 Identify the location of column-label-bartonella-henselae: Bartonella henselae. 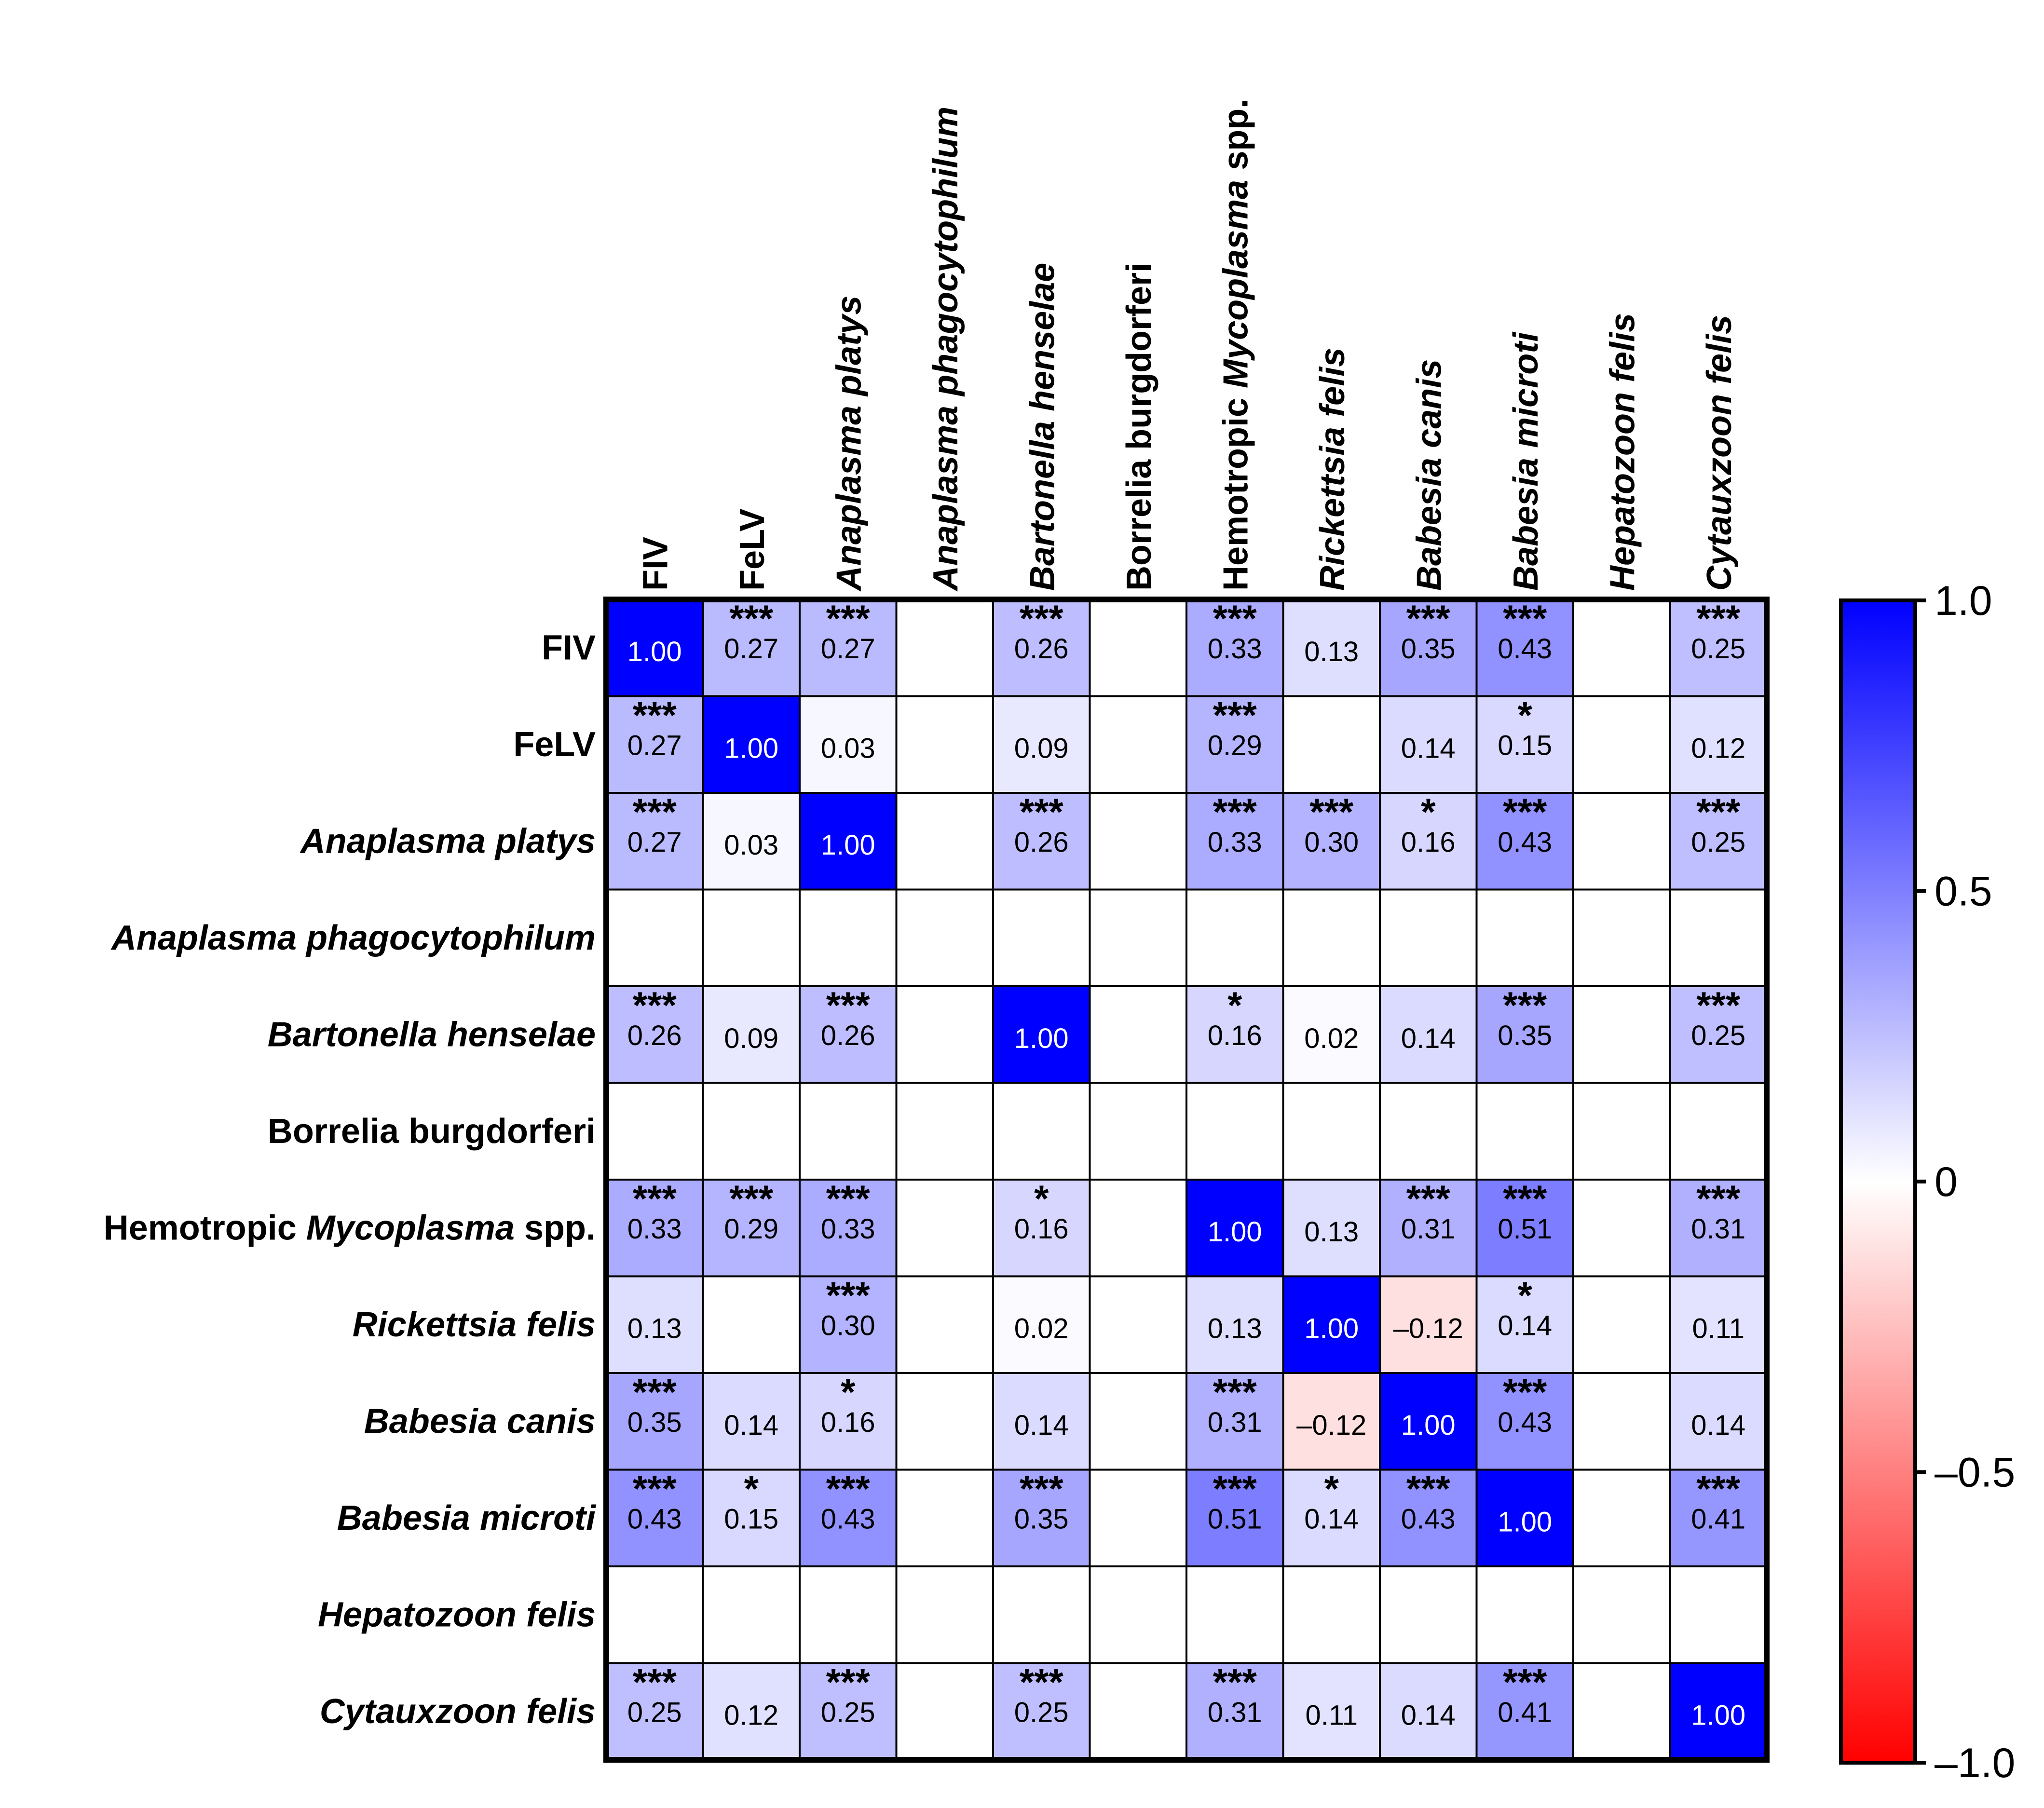
(1042, 427).